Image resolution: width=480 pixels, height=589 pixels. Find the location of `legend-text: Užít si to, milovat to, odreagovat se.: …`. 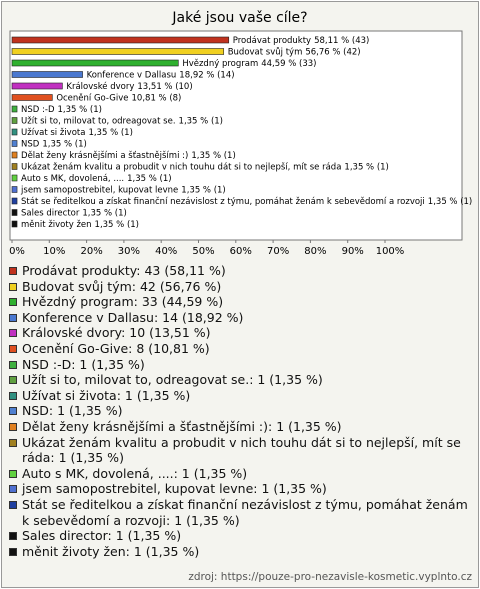

legend-text: Užít si to, milovat to, odreagovat se.: … is located at coordinates (172, 380).